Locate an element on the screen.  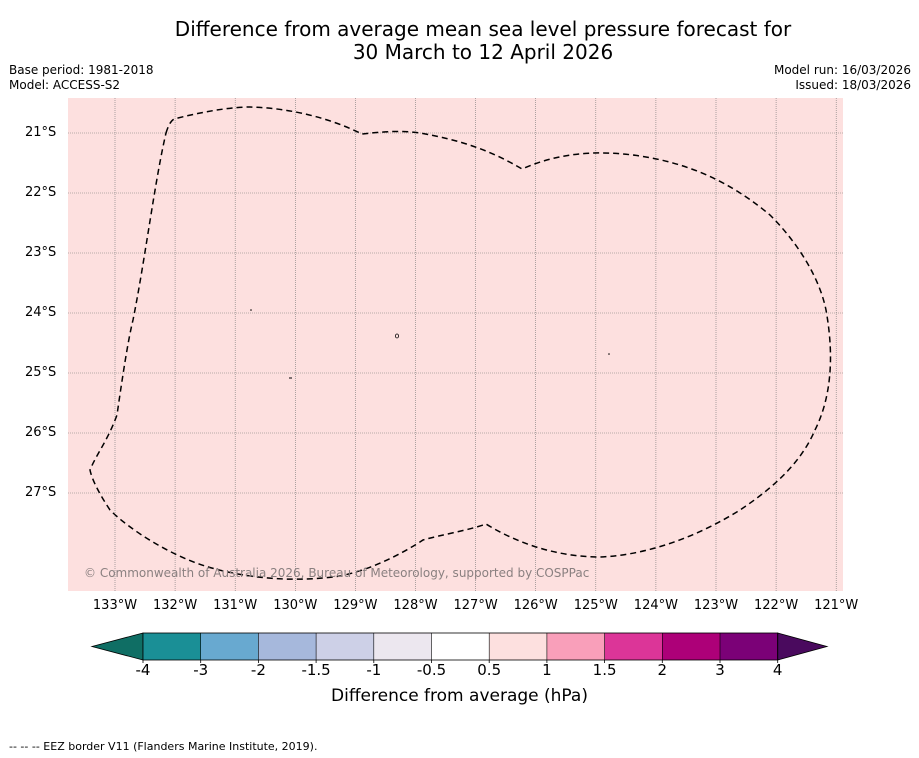
longitude-label: 125°W is located at coordinates (595, 605).